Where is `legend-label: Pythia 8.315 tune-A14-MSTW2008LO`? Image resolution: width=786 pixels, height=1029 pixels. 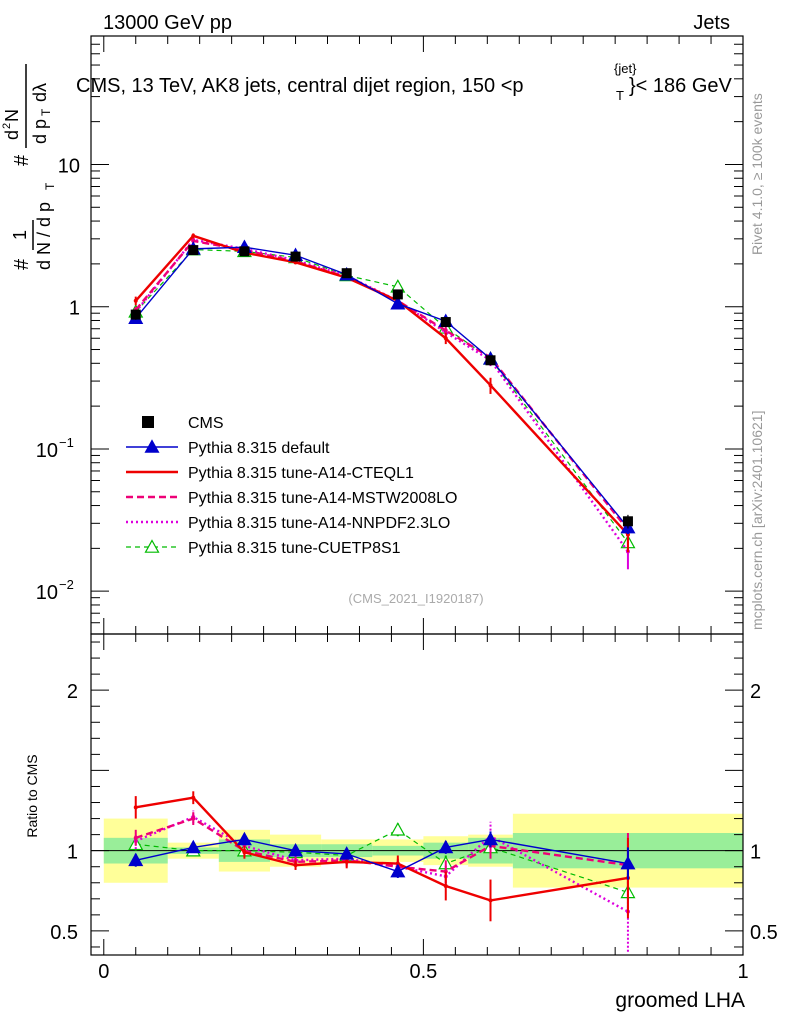 legend-label: Pythia 8.315 tune-A14-MSTW2008LO is located at coordinates (322, 498).